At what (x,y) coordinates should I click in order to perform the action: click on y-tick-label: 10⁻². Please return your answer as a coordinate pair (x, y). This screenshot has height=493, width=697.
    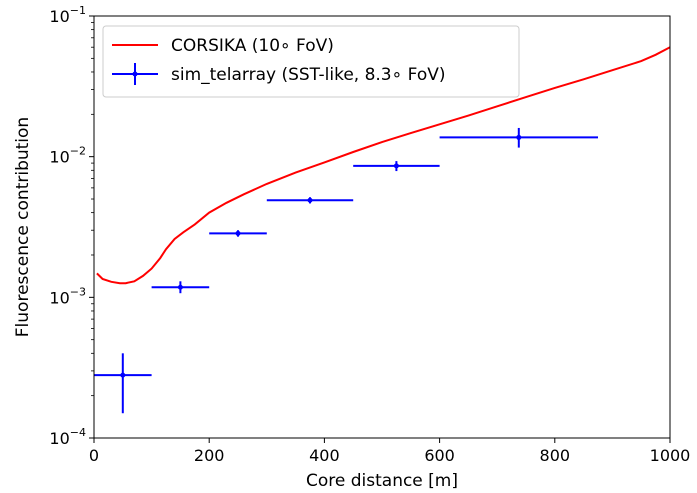
    Looking at the image, I should click on (67, 156).